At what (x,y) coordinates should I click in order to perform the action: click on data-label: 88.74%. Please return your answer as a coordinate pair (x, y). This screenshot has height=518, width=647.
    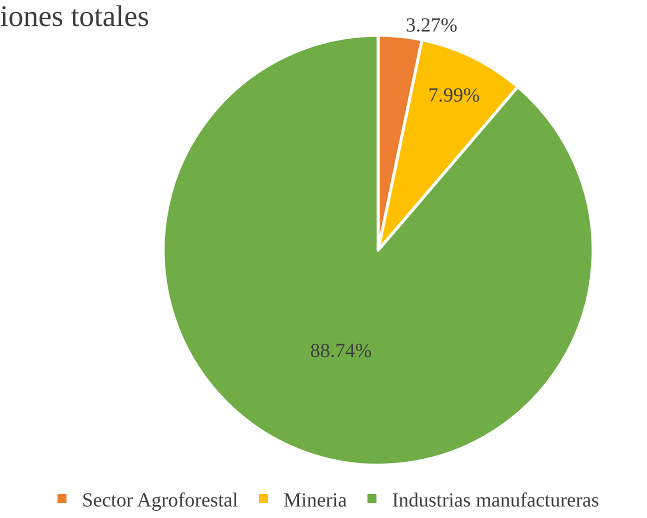
    Looking at the image, I should click on (341, 351).